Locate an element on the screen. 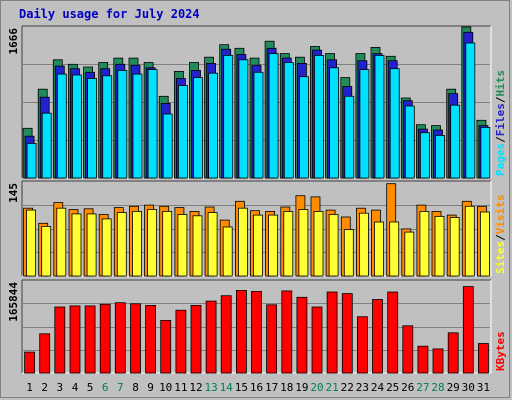 Image resolution: width=512 pixels, height=400 pixels. x-tick-label: 1 is located at coordinates (29, 387).